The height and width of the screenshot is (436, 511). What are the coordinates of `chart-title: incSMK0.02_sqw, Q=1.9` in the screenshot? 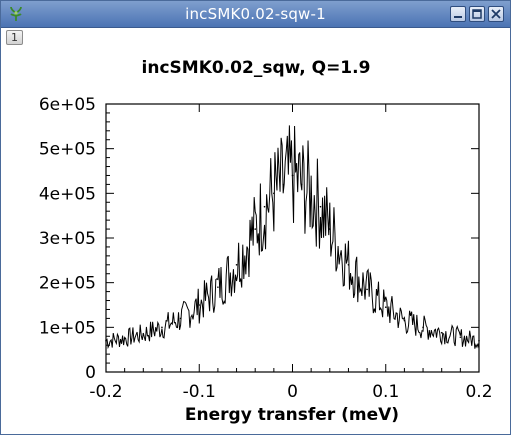 It's located at (256, 68).